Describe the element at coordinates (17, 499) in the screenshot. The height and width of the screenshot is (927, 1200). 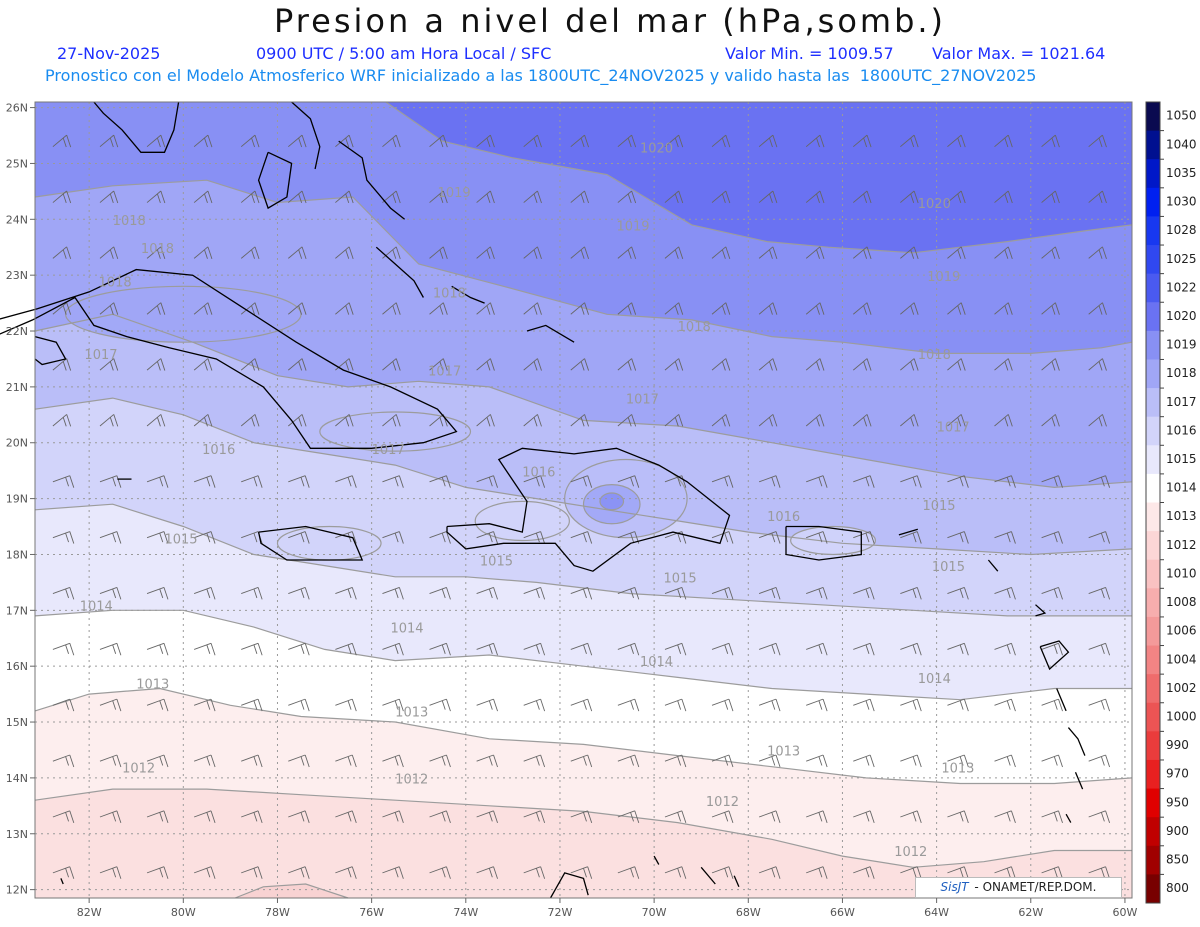
I see `lat-tick-label: 19N` at that location.